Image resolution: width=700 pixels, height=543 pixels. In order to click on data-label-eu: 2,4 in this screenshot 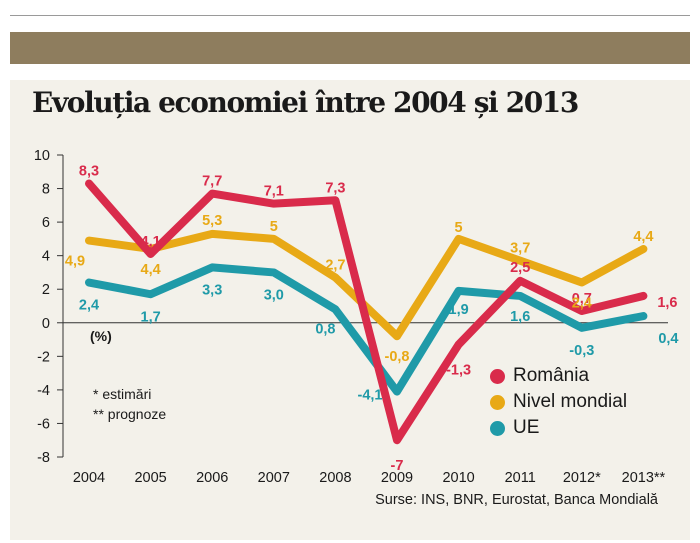, I will do `click(89, 306)`.